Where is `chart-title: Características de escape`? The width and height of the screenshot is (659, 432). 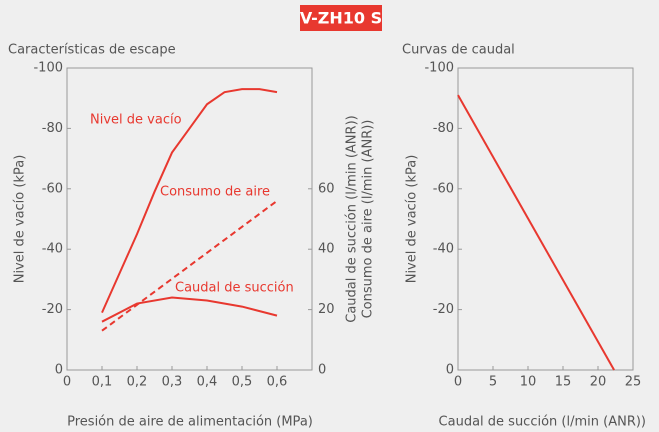 chart-title: Características de escape is located at coordinates (92, 50).